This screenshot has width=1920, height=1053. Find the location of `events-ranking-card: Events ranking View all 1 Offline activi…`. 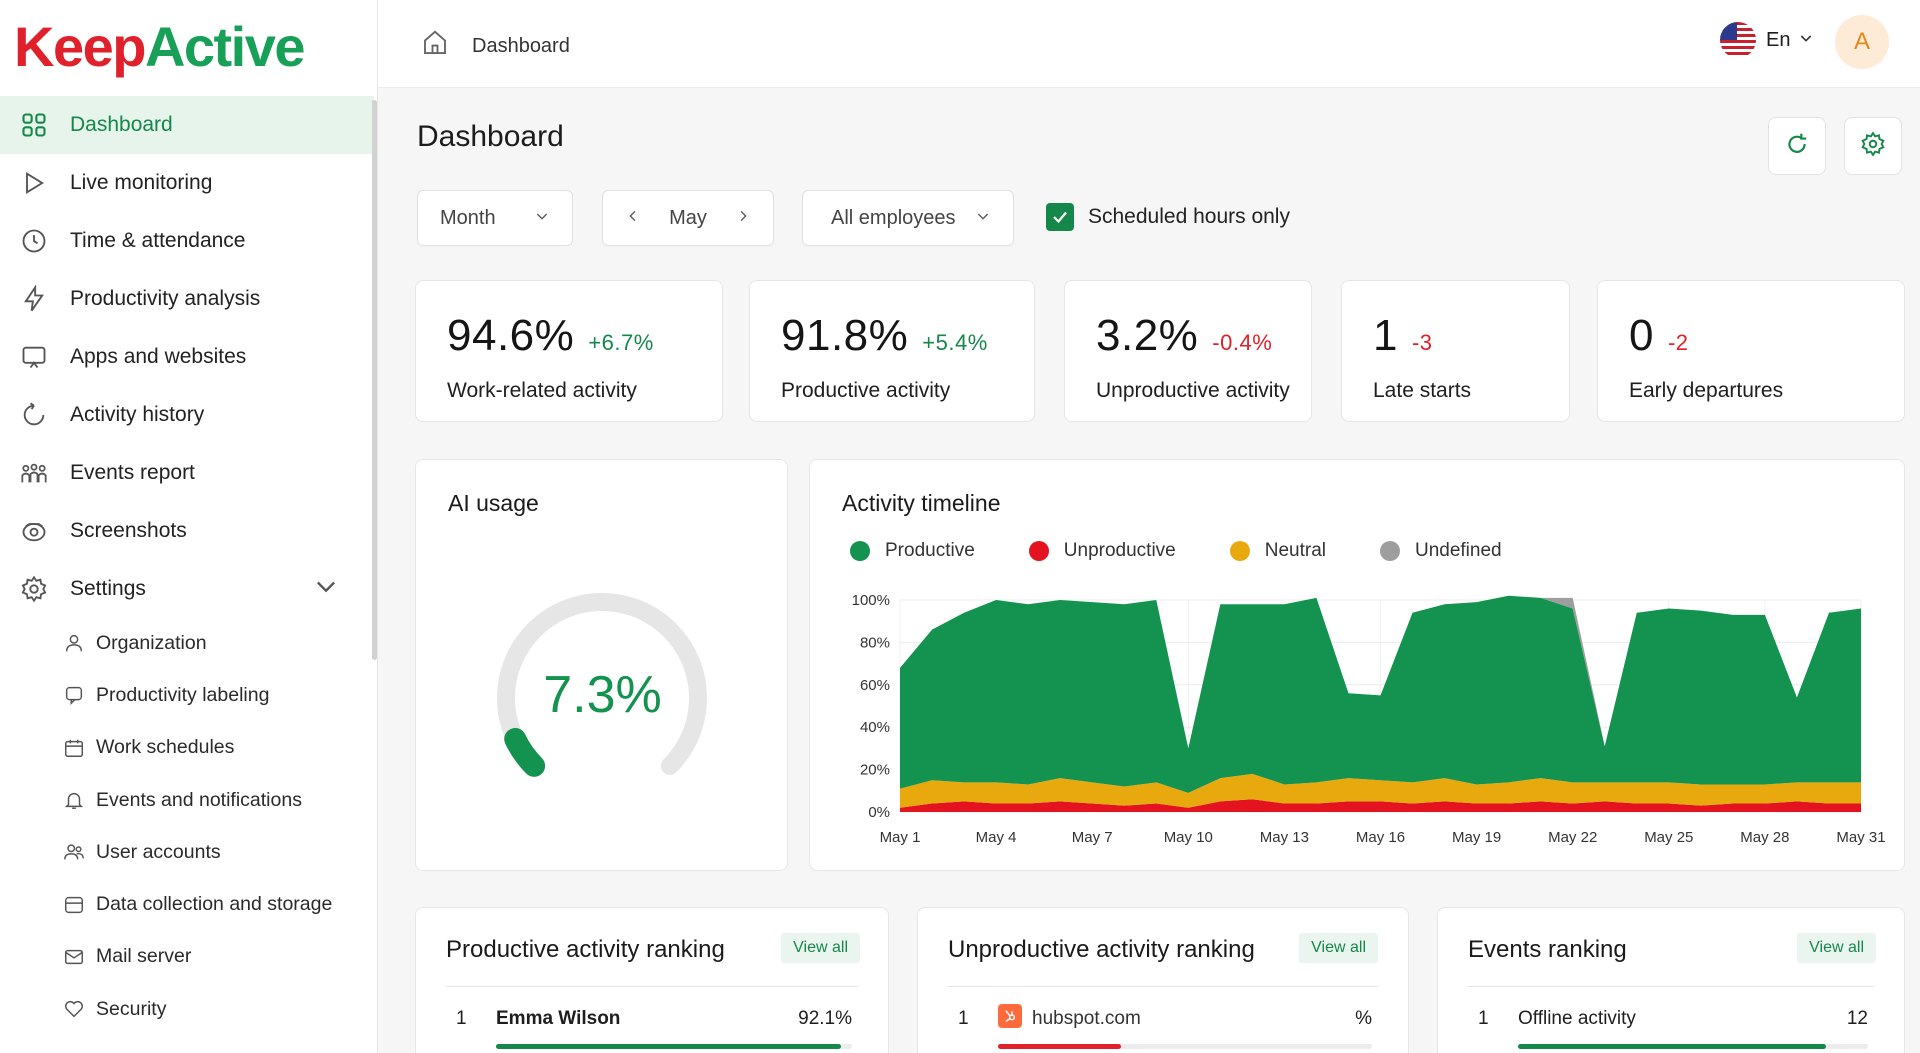

events-ranking-card: Events ranking View all 1 Offline activi… is located at coordinates (1671, 980).